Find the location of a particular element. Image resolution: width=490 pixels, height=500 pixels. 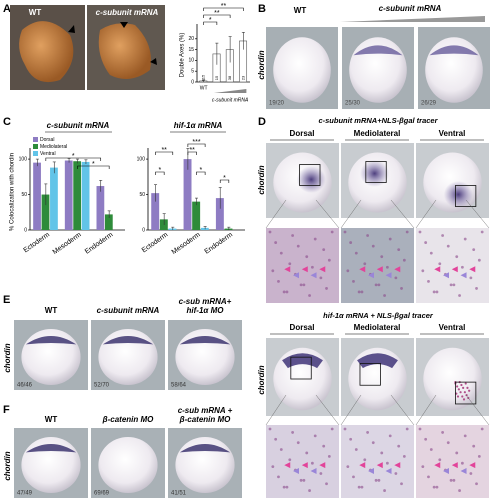

photo-label: WT is located at coordinates (35, 12).